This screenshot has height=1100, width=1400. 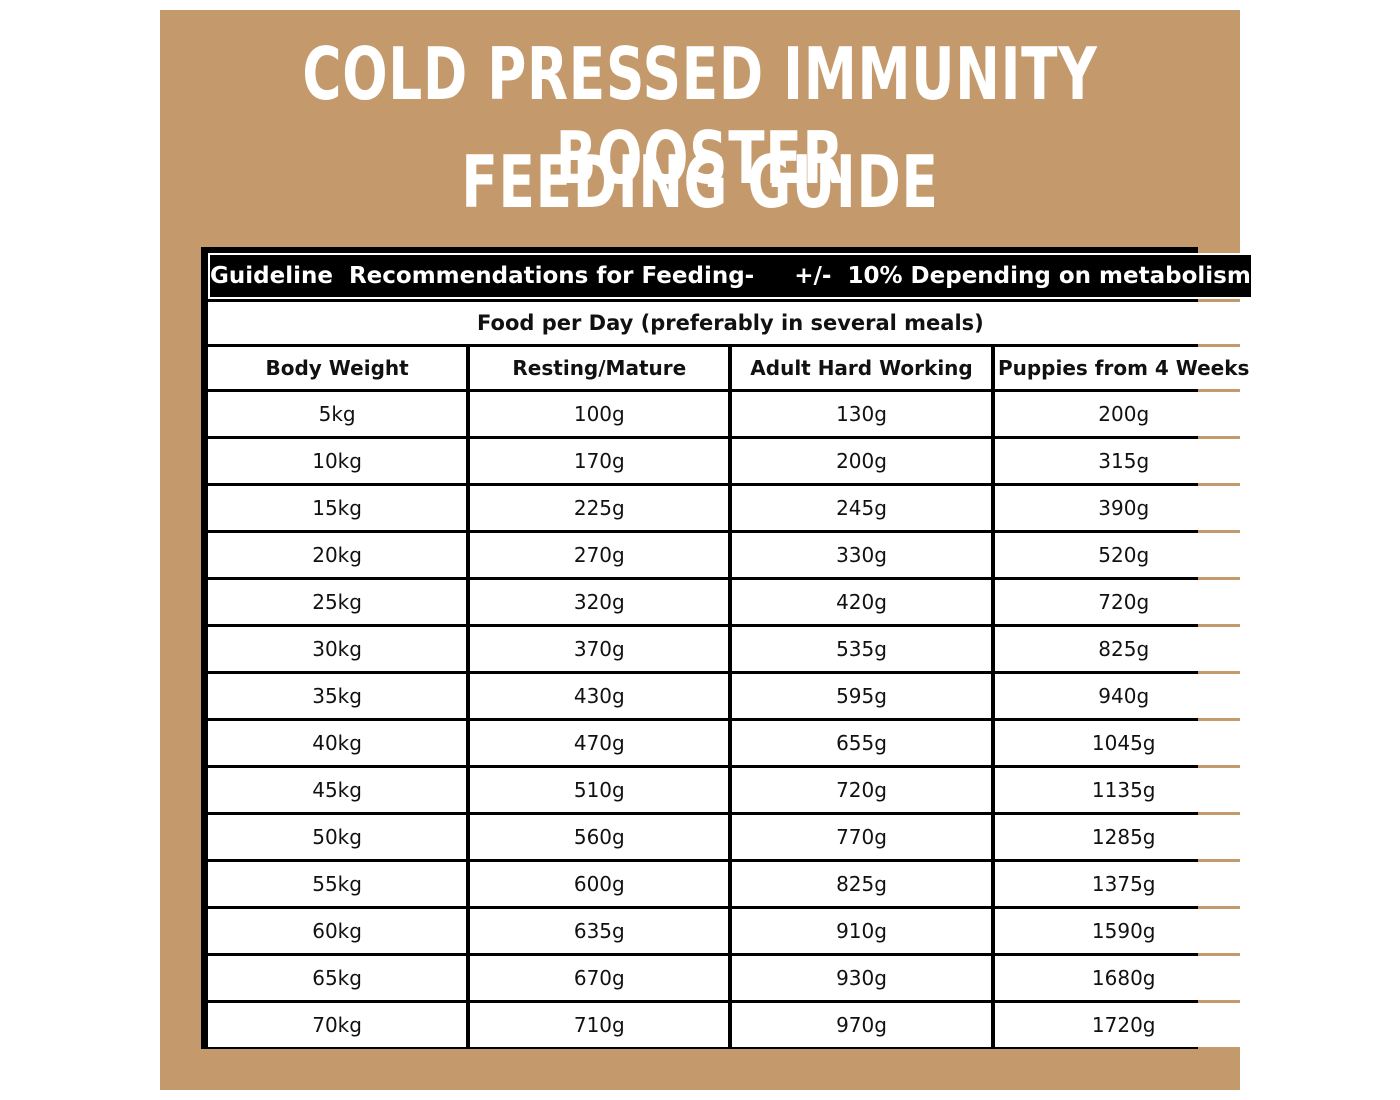 I want to click on table-row: 65kg 670g 930g 1680g, so click(x=730, y=978).